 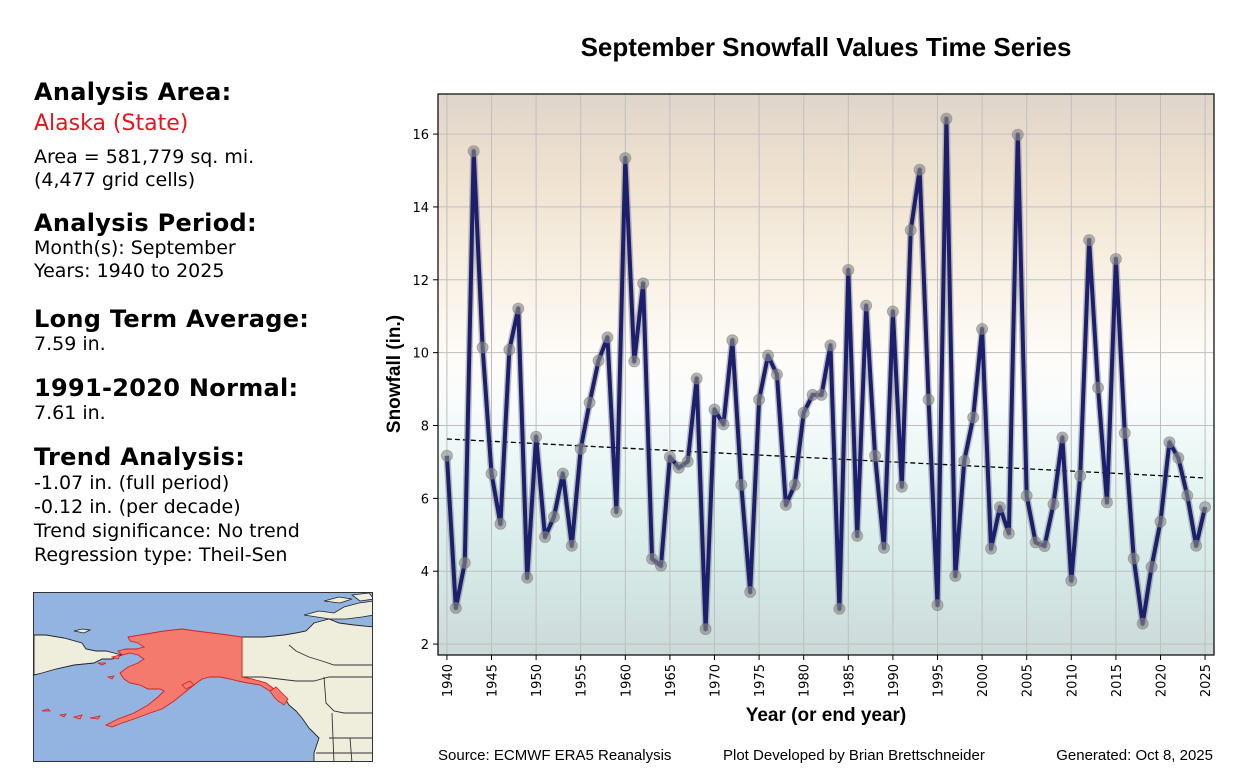 I want to click on normal-value: 7.61 in., so click(x=70, y=413).